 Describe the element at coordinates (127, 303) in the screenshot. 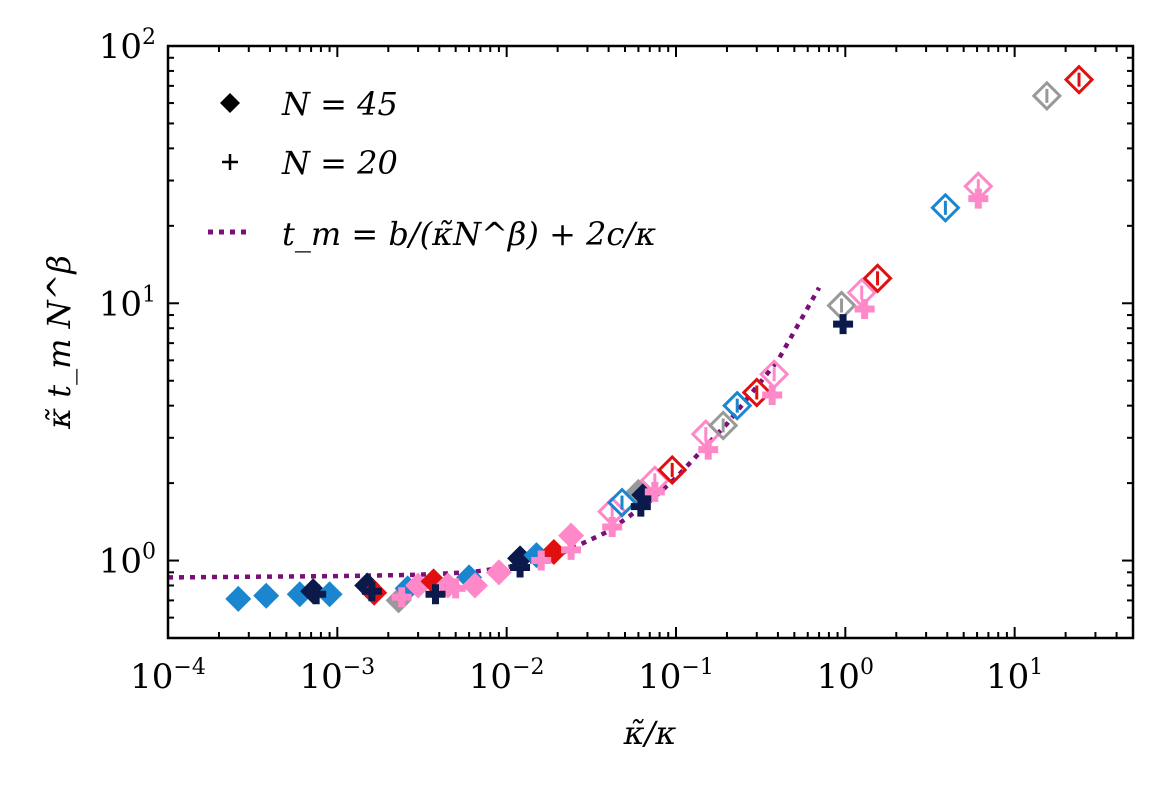

I see `y-tick-label: 101` at that location.